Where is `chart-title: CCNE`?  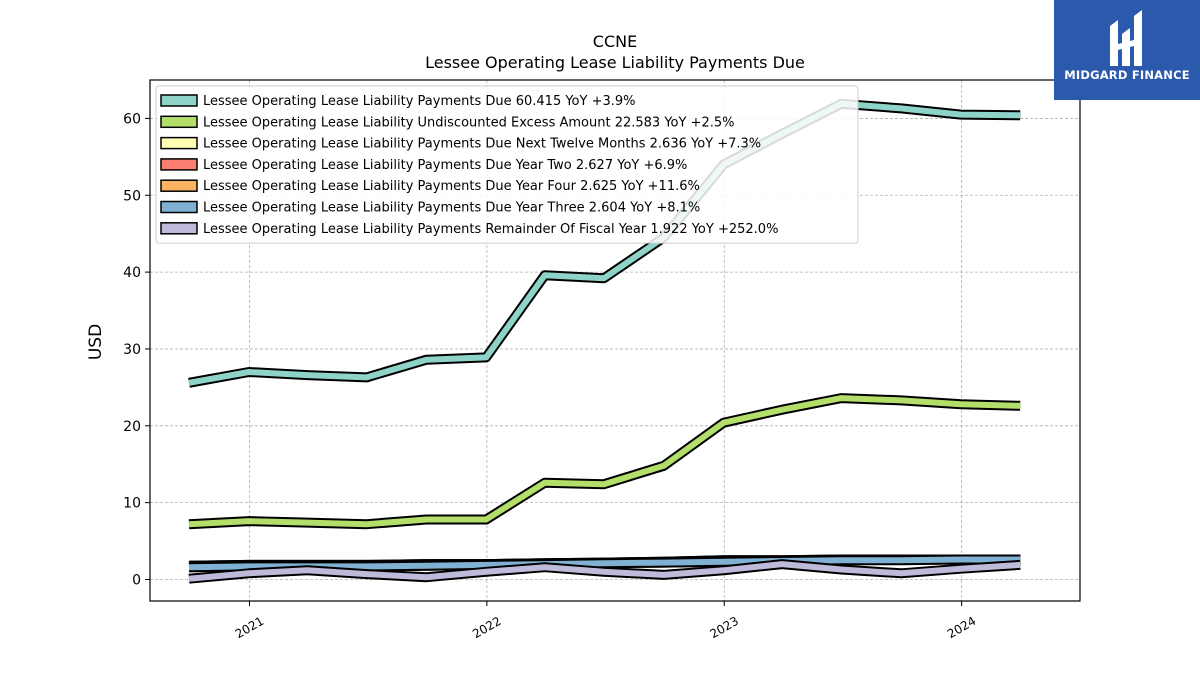
chart-title: CCNE is located at coordinates (615, 41).